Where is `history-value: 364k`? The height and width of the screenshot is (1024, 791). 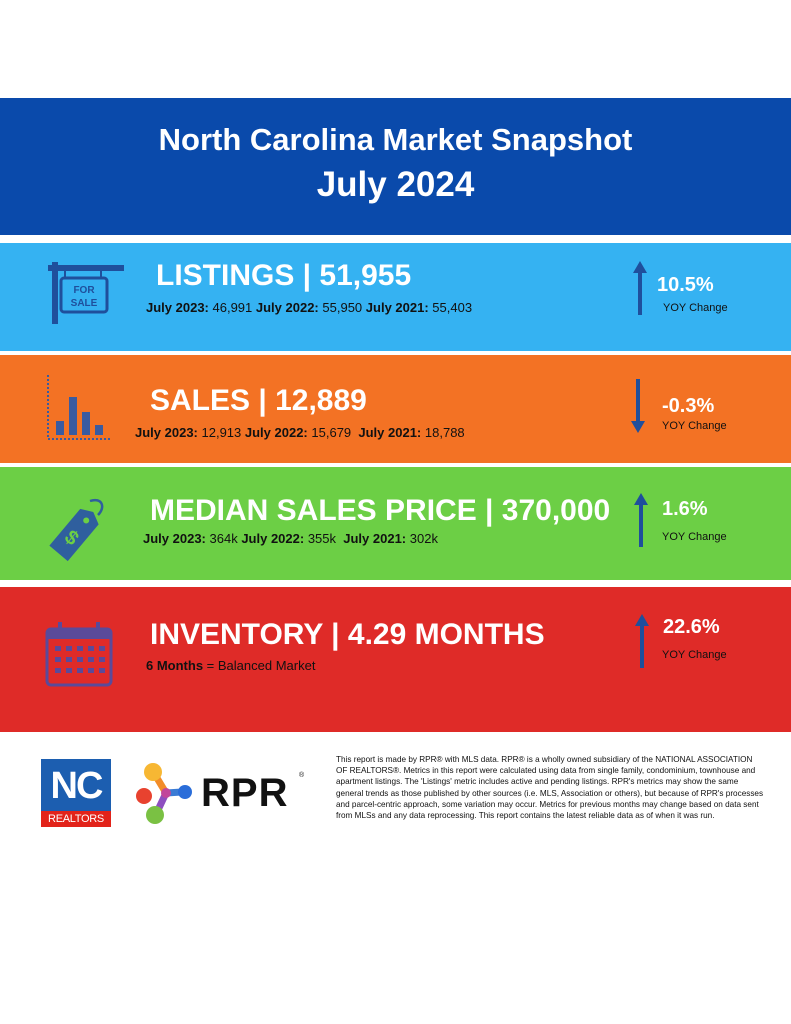 history-value: 364k is located at coordinates (223, 538).